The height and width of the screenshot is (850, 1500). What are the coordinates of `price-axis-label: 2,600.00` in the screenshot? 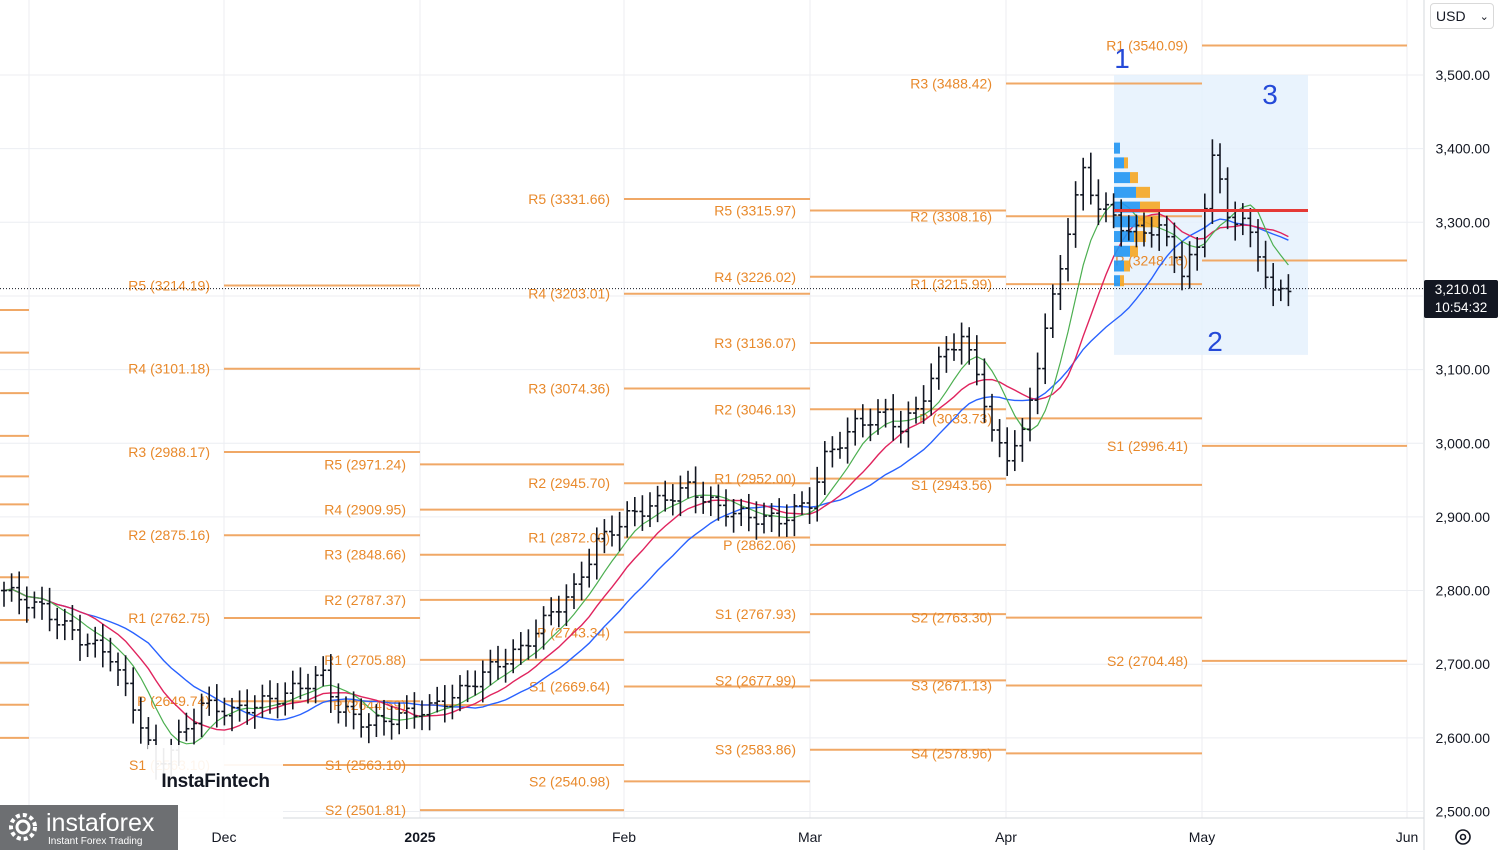 It's located at (1463, 738).